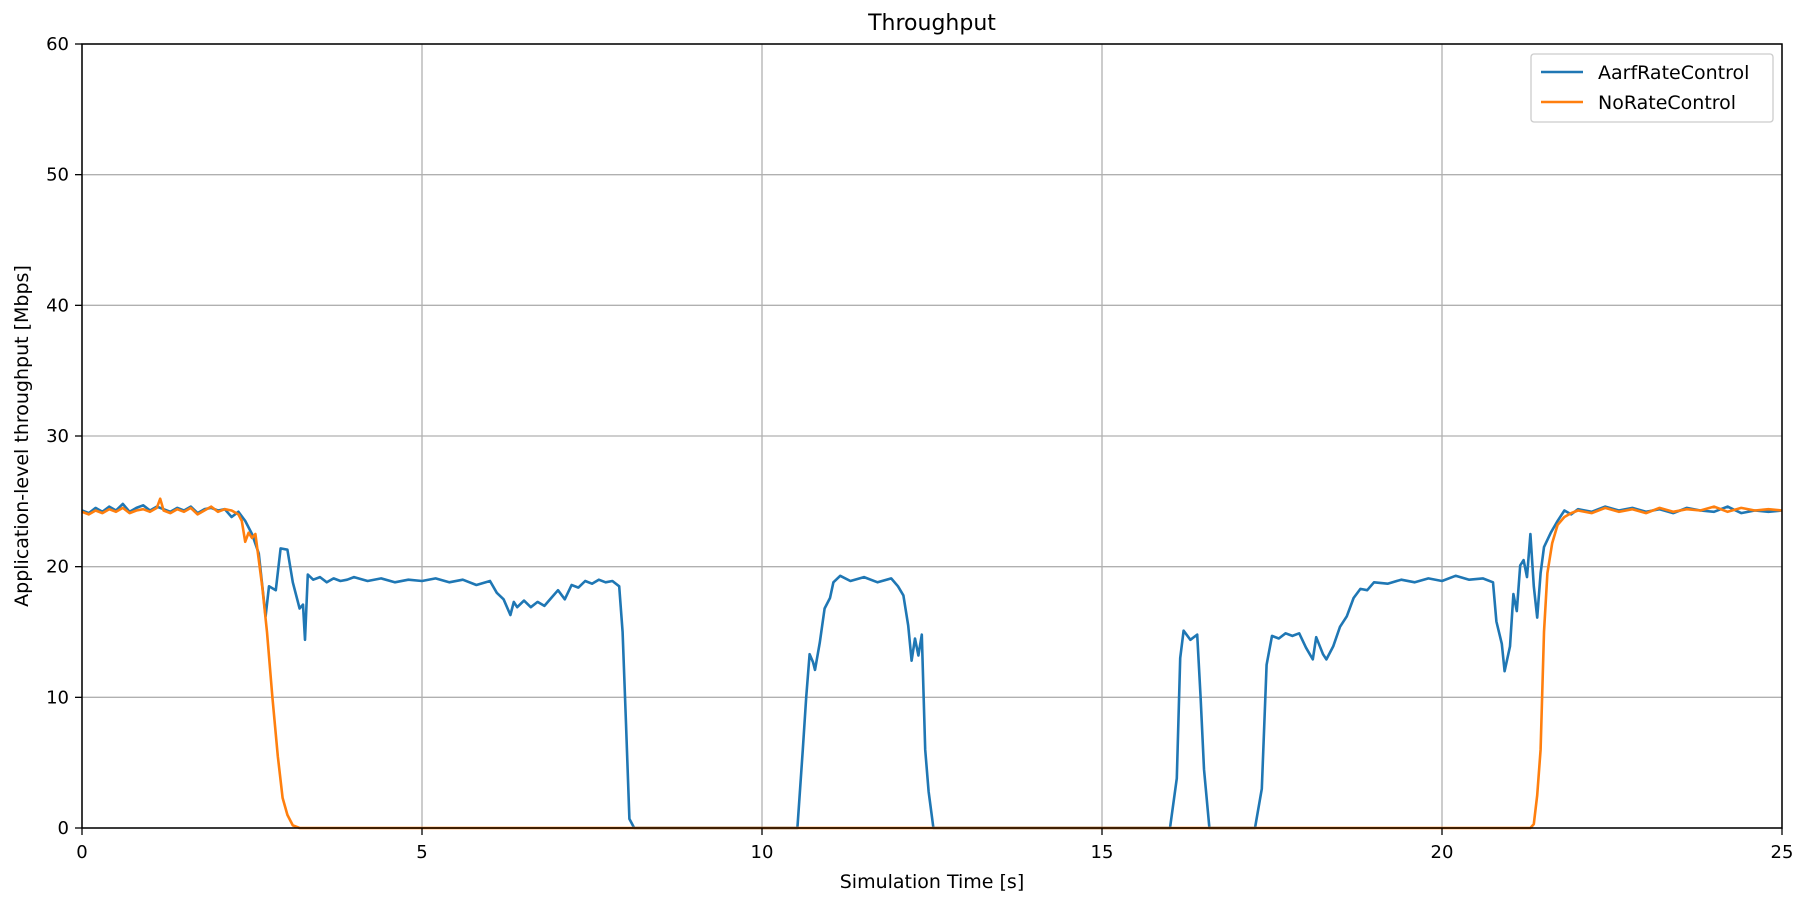 This screenshot has height=900, width=1800. What do you see at coordinates (934, 845) in the screenshot?
I see `x-axis-ticks: 0 5 10 15 20 25` at bounding box center [934, 845].